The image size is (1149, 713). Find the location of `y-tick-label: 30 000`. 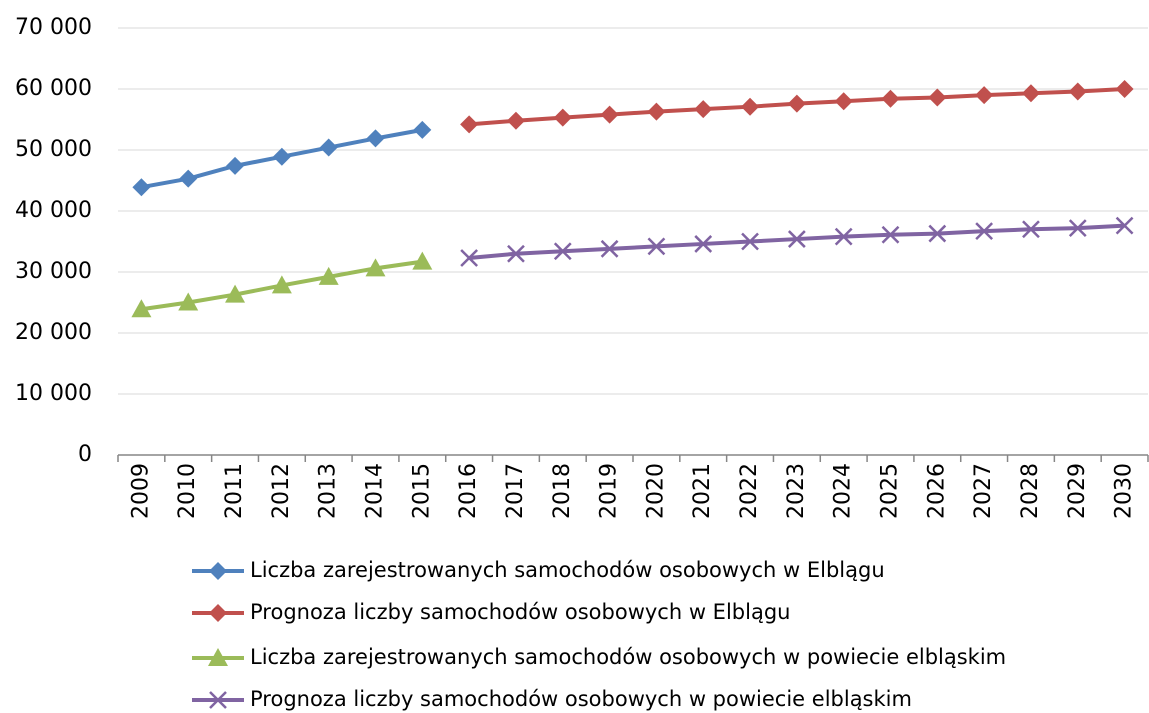

y-tick-label: 30 000 is located at coordinates (53, 271).